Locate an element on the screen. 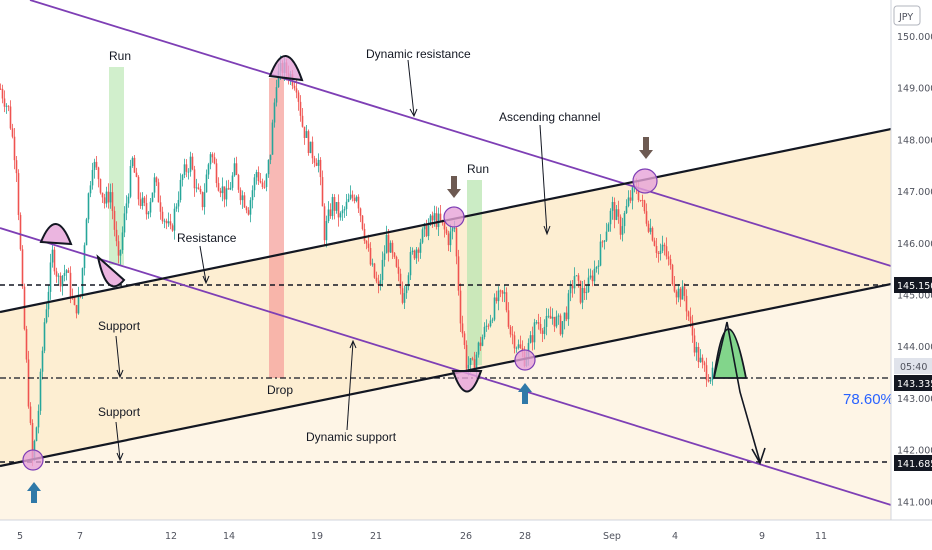 The height and width of the screenshot is (550, 932). x-tick-label: 7 is located at coordinates (80, 536).